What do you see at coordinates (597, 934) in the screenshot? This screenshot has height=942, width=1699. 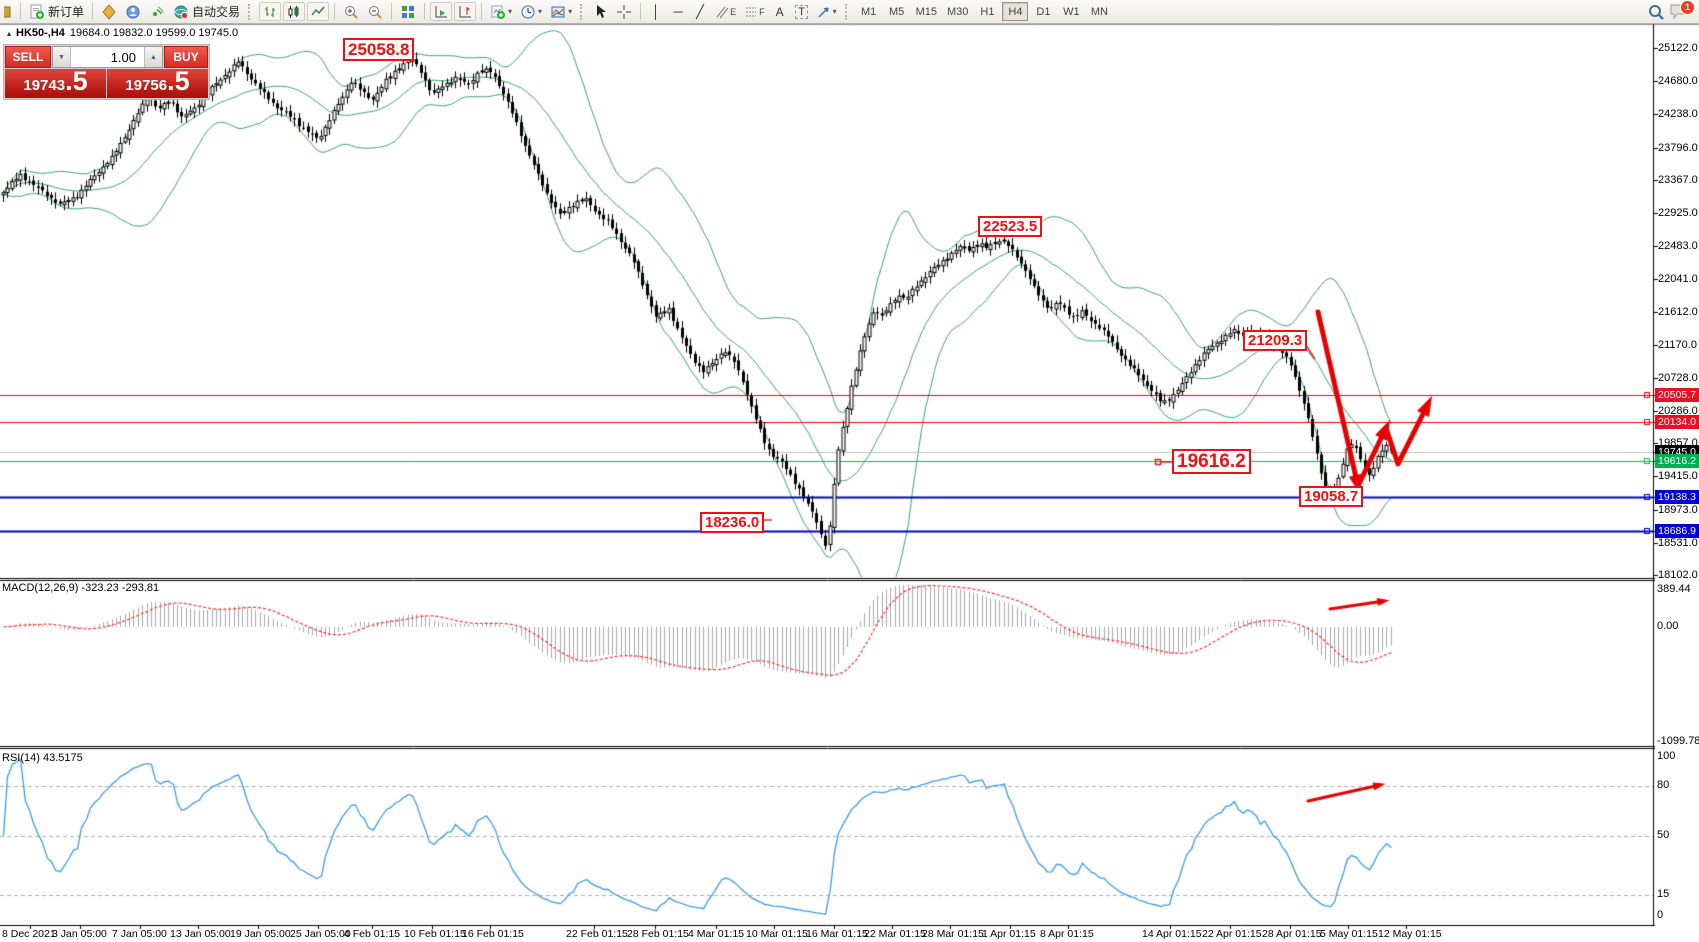 I see `time-tick: 22 Feb 01:15` at bounding box center [597, 934].